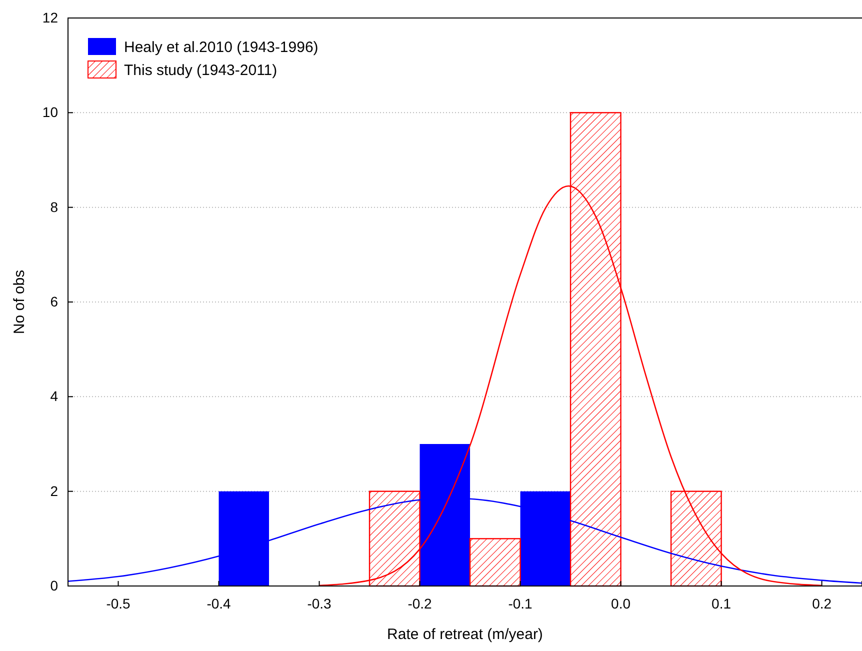 This screenshot has width=862, height=651. Describe the element at coordinates (201, 70) in the screenshot. I see `legend-label: This study (1943-2011)` at that location.